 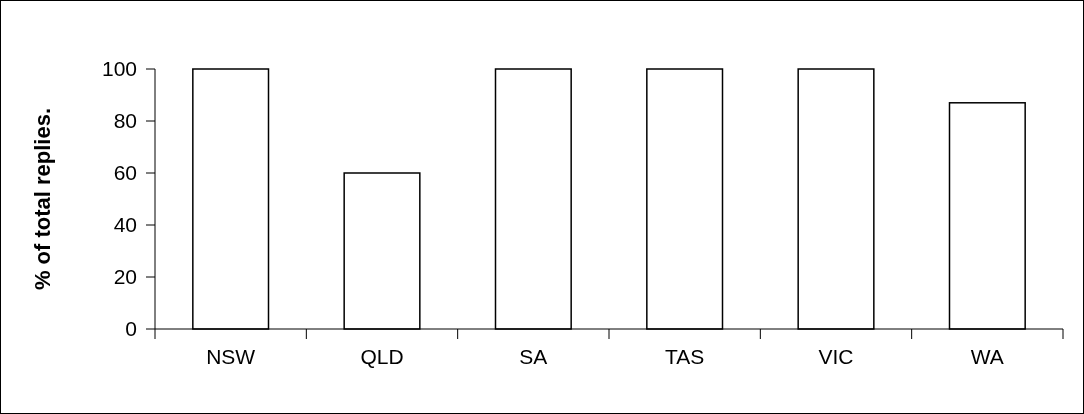 I want to click on y-tick-label: 100, so click(x=119, y=69).